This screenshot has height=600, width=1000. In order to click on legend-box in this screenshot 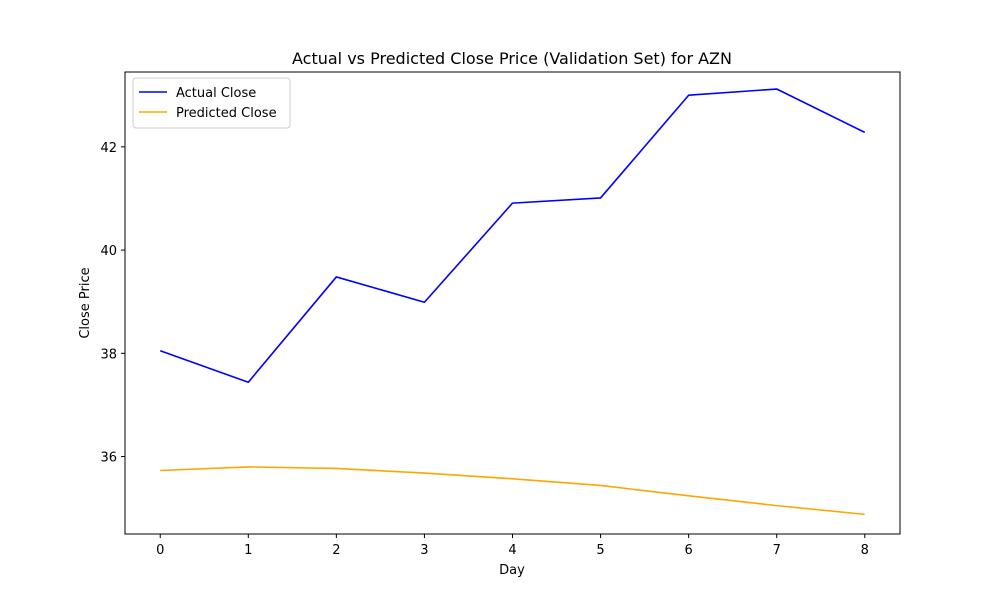, I will do `click(211, 103)`.